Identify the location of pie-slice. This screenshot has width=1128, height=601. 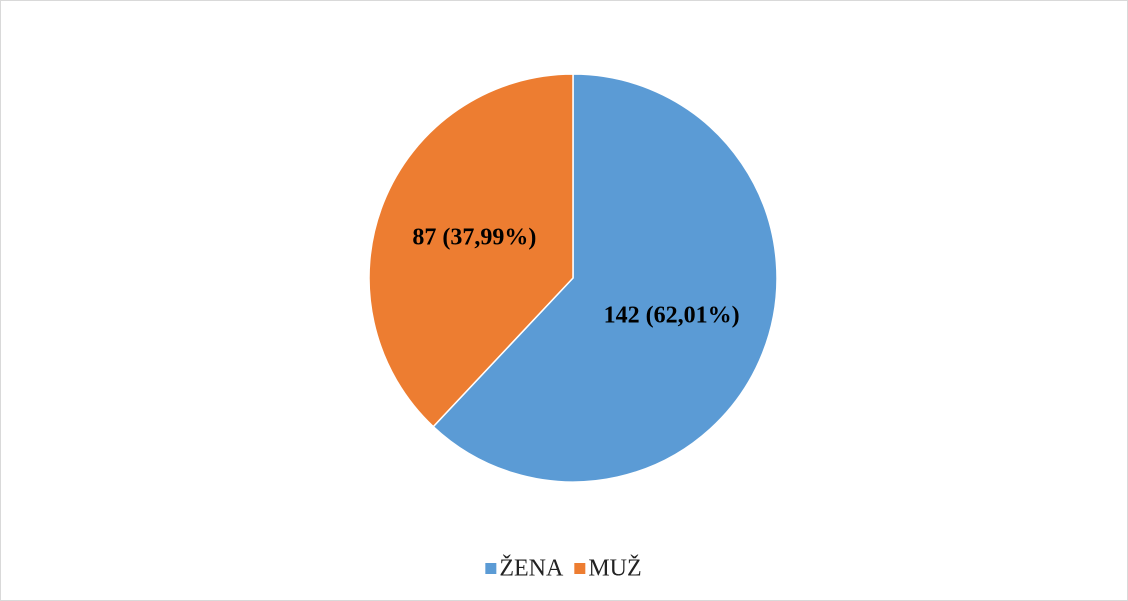
(471, 250).